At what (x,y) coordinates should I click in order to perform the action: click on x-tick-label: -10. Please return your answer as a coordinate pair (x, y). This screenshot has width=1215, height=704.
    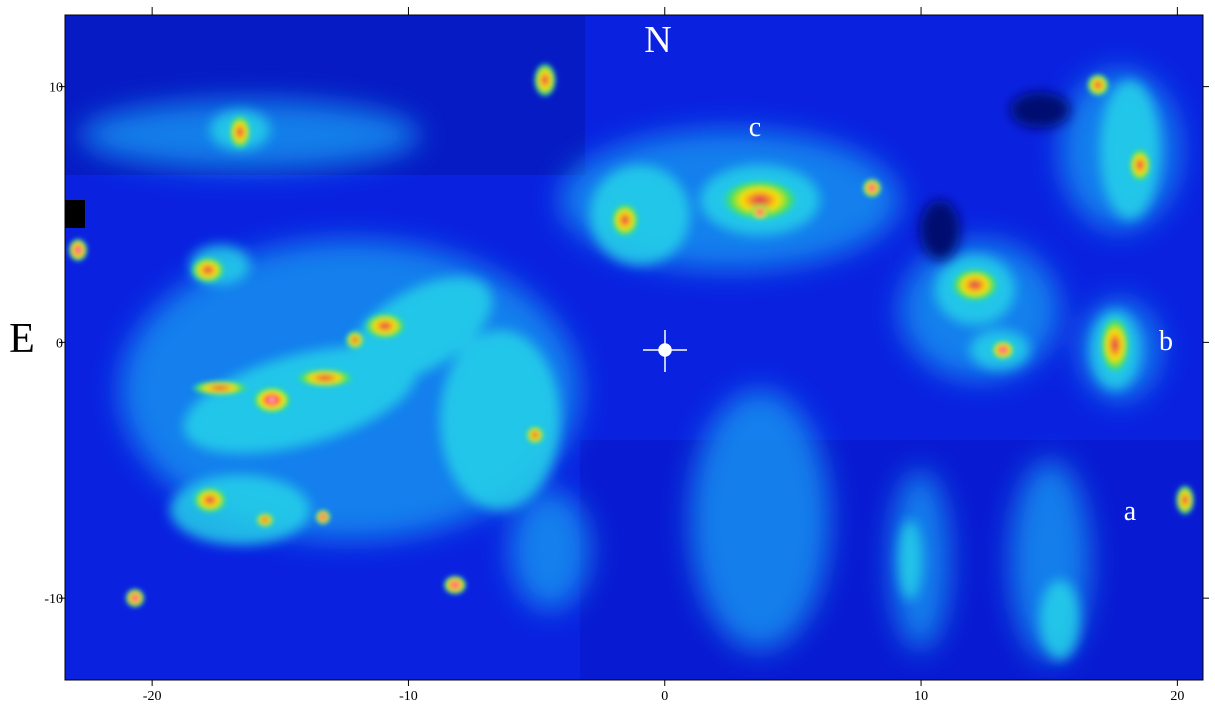
    Looking at the image, I should click on (408, 696).